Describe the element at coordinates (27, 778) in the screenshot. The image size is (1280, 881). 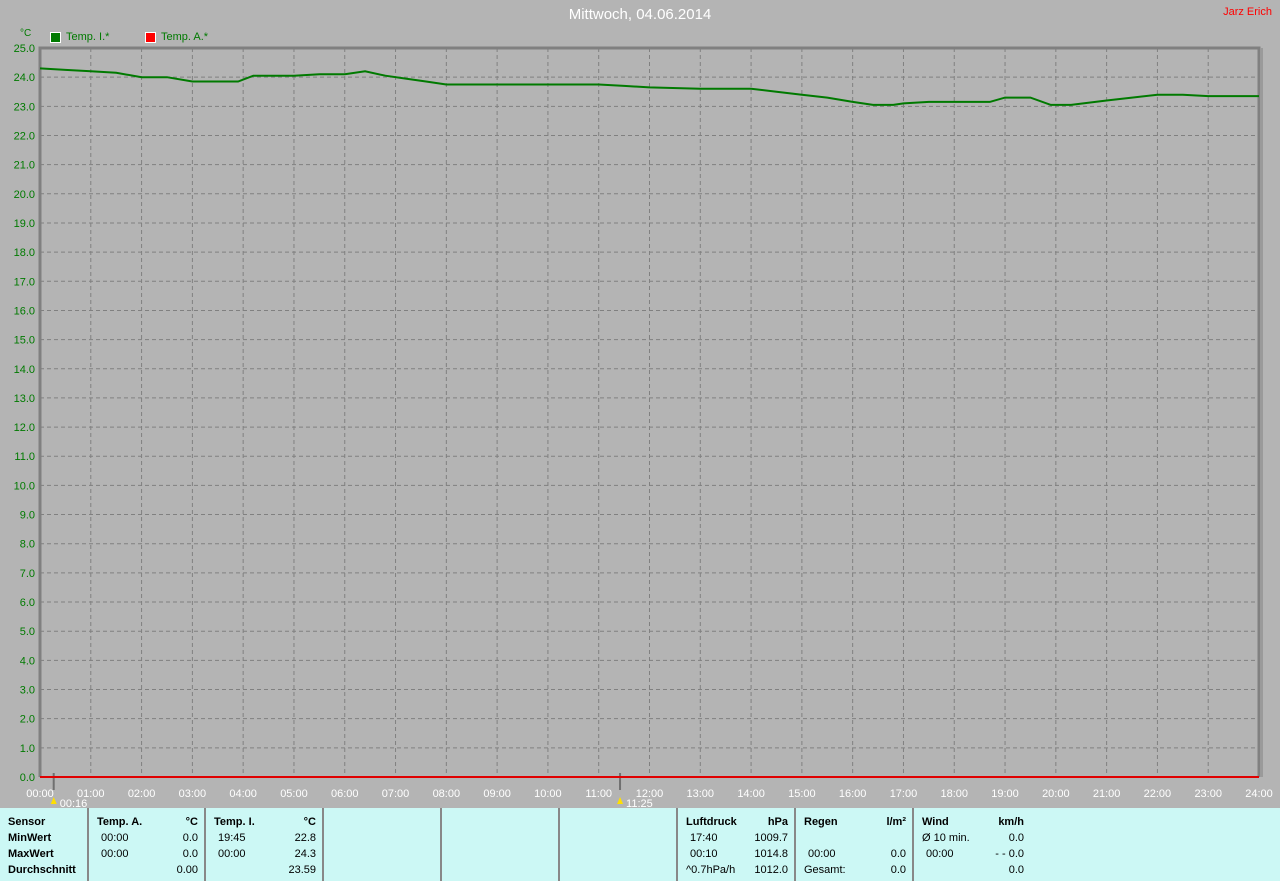
I see `y-tick-label: 0.0` at that location.